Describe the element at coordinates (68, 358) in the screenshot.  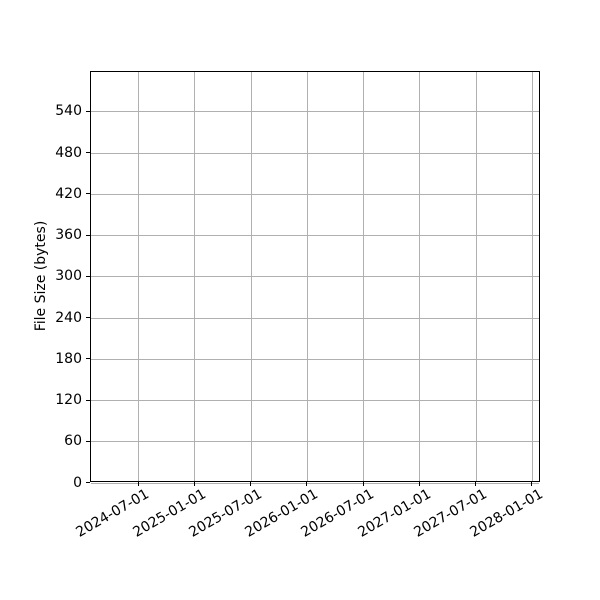
I see `y-tick-label: 180` at that location.